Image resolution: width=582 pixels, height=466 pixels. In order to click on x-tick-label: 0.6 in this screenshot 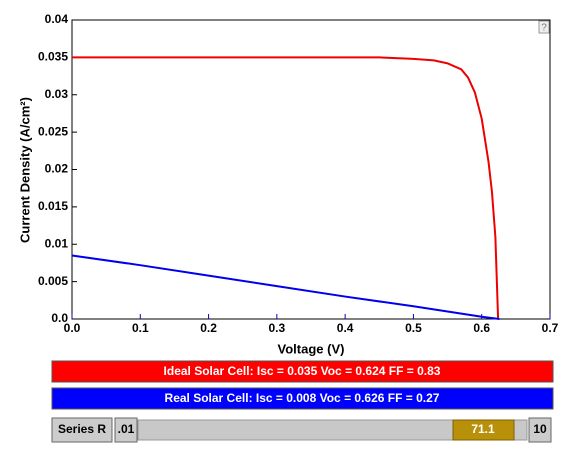, I will do `click(481, 328)`.